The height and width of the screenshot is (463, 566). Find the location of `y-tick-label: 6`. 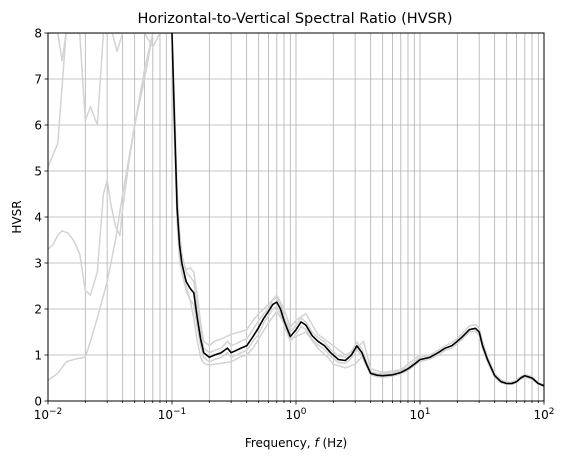

y-tick-label: 6 is located at coordinates (38, 125).